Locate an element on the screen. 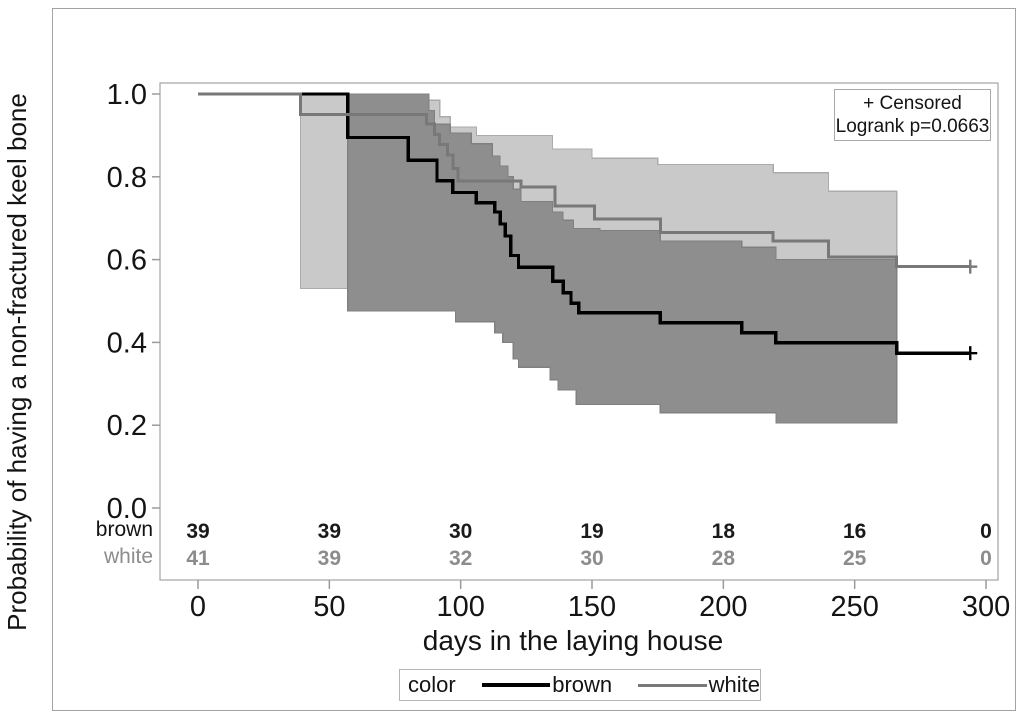  at-risk-count-brown: 30 is located at coordinates (460, 531).